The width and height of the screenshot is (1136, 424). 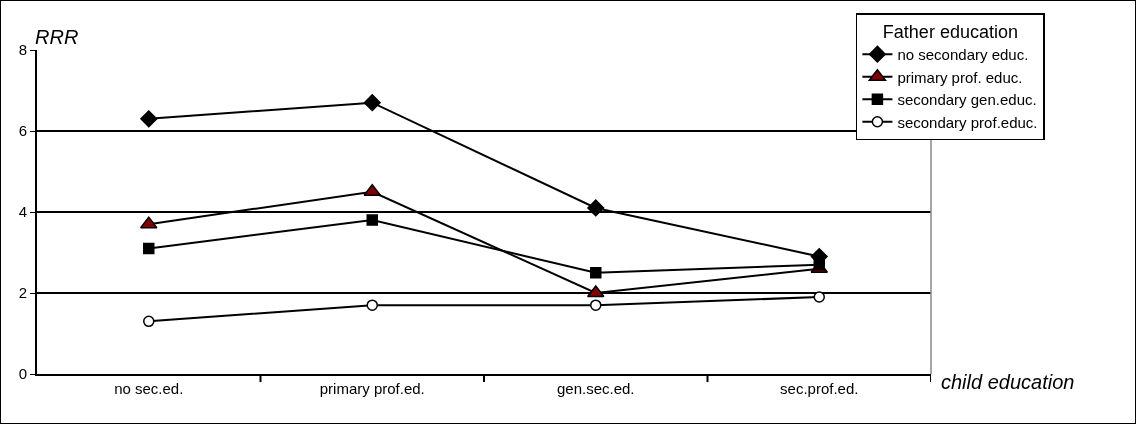 What do you see at coordinates (57, 37) in the screenshot?
I see `y-axis-title: RRR` at bounding box center [57, 37].